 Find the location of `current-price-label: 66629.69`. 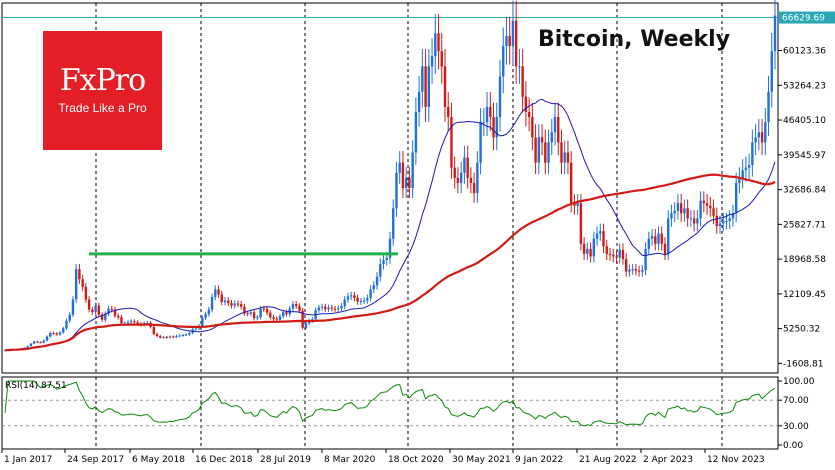

current-price-label: 66629.69 is located at coordinates (803, 19).